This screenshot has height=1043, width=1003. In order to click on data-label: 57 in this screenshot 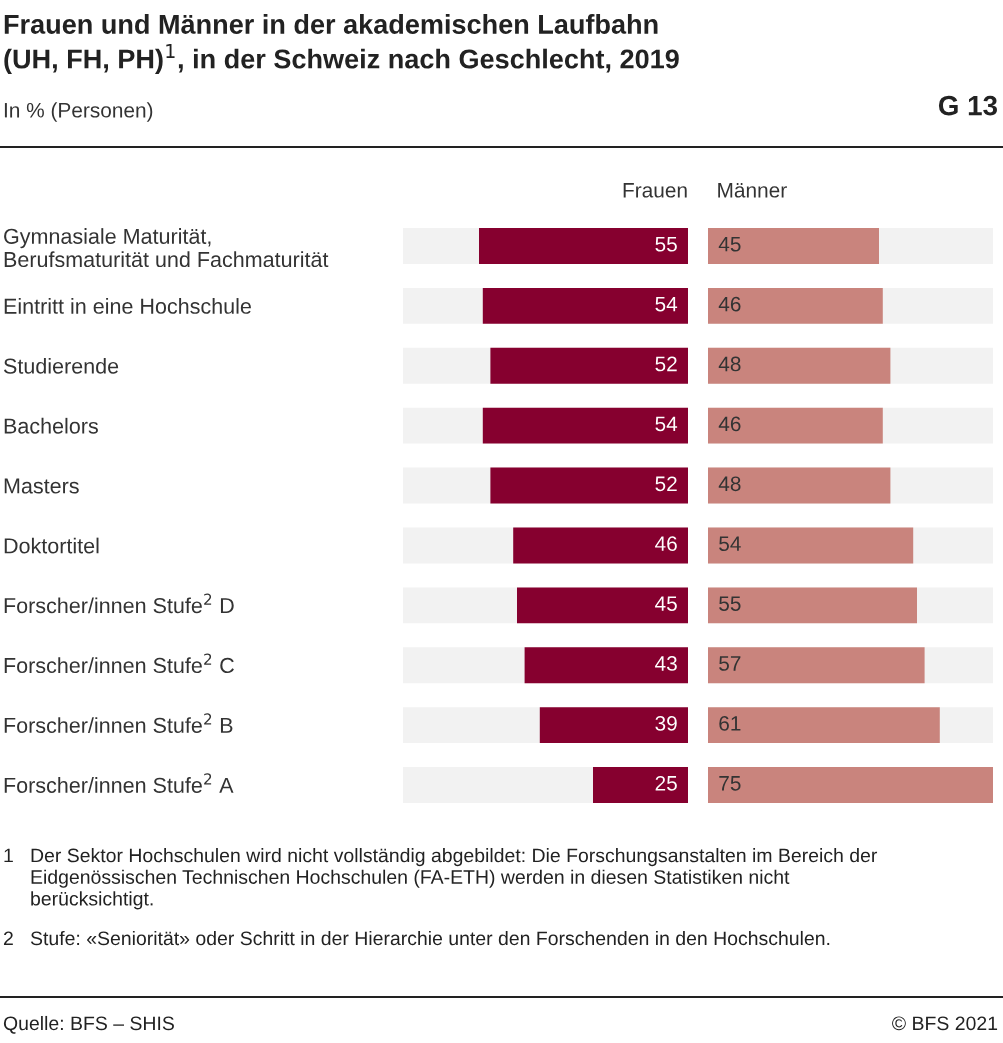, I will do `click(730, 663)`.